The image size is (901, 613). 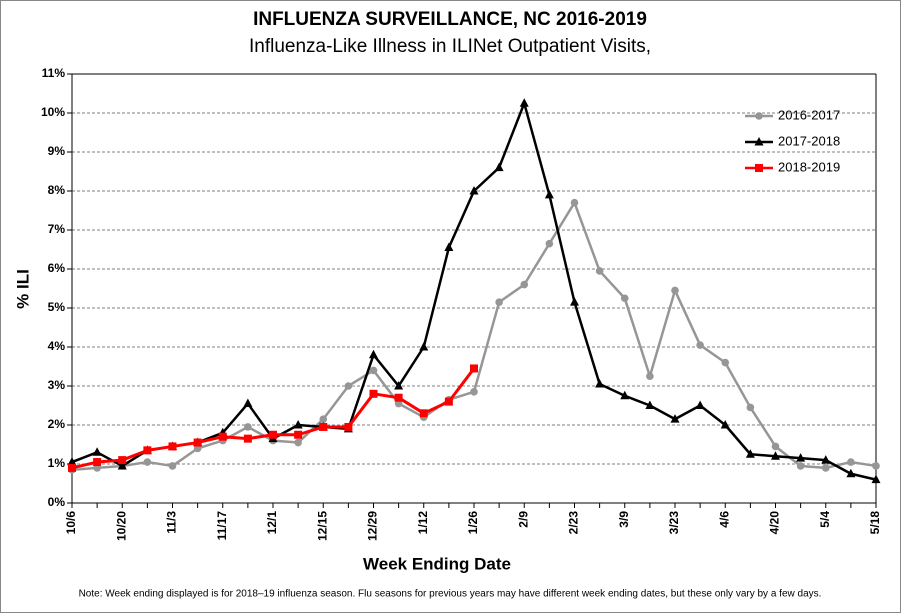 What do you see at coordinates (57, 385) in the screenshot?
I see `y-tick-label: 3%` at bounding box center [57, 385].